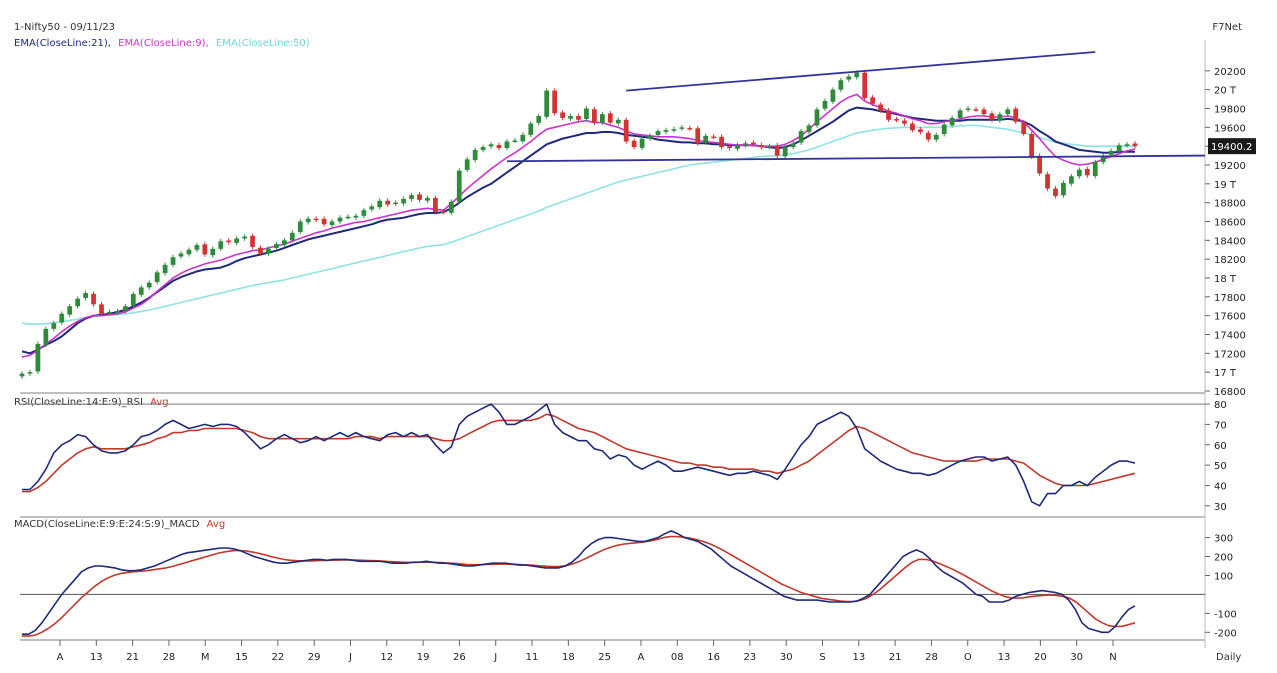  I want to click on brand-label: F7Net, so click(1227, 27).